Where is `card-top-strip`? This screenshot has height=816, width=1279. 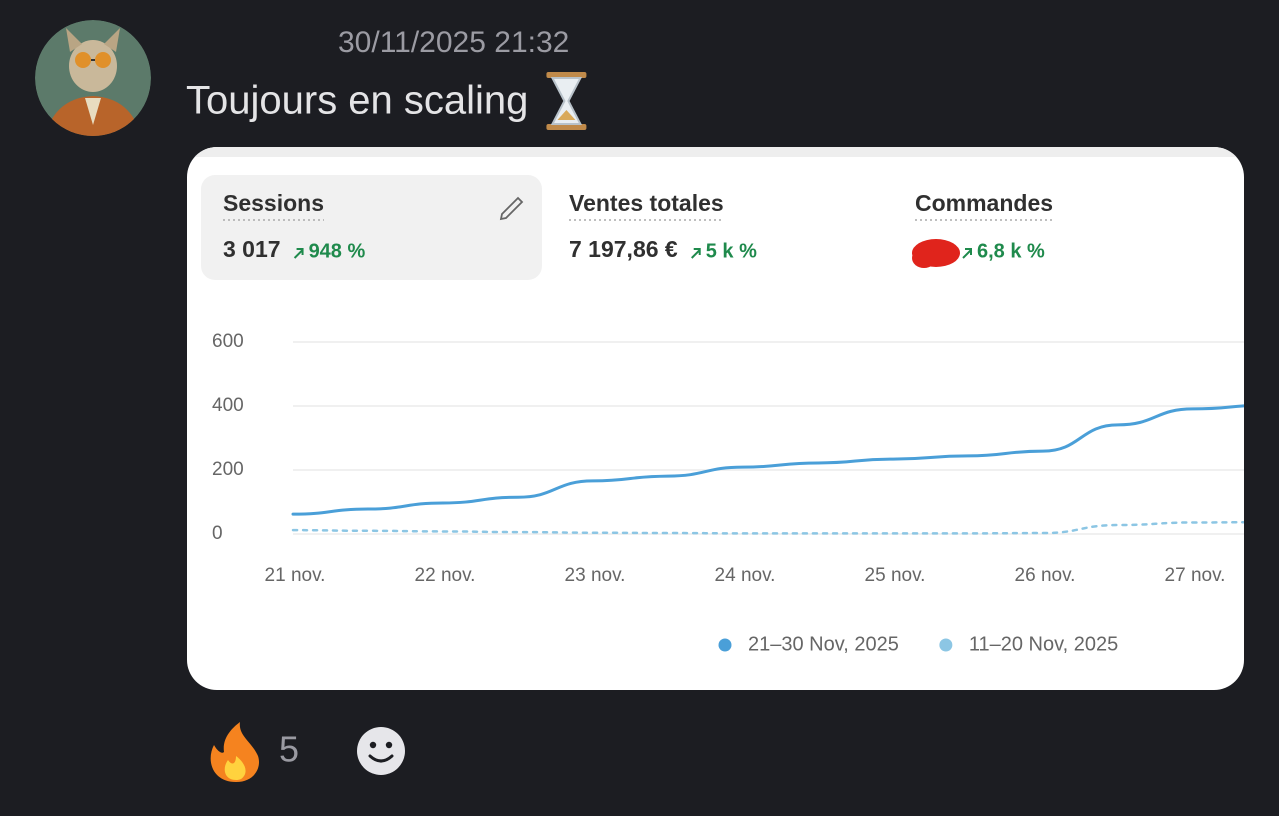
card-top-strip is located at coordinates (715, 152).